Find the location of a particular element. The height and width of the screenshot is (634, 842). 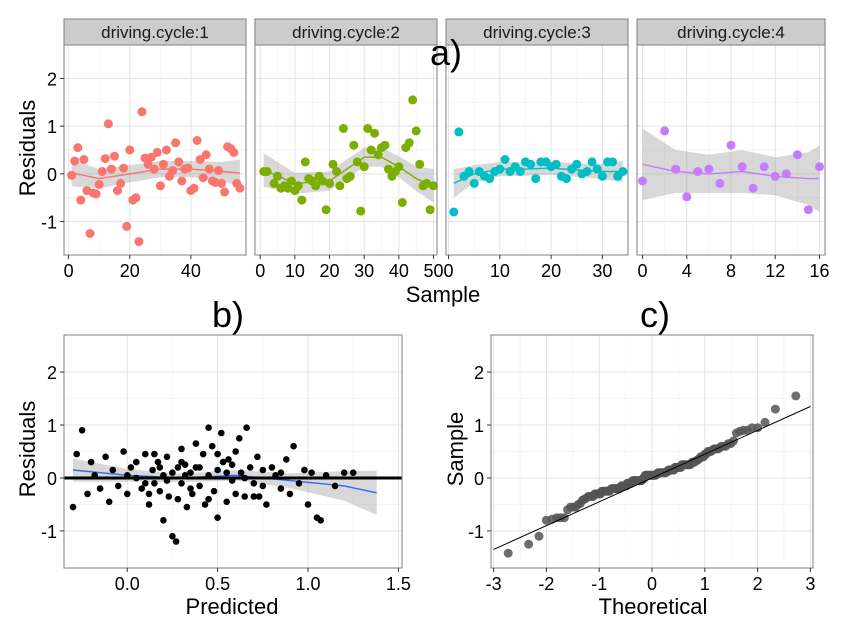

panel-a-x-tick-label: 50 is located at coordinates (434, 271).